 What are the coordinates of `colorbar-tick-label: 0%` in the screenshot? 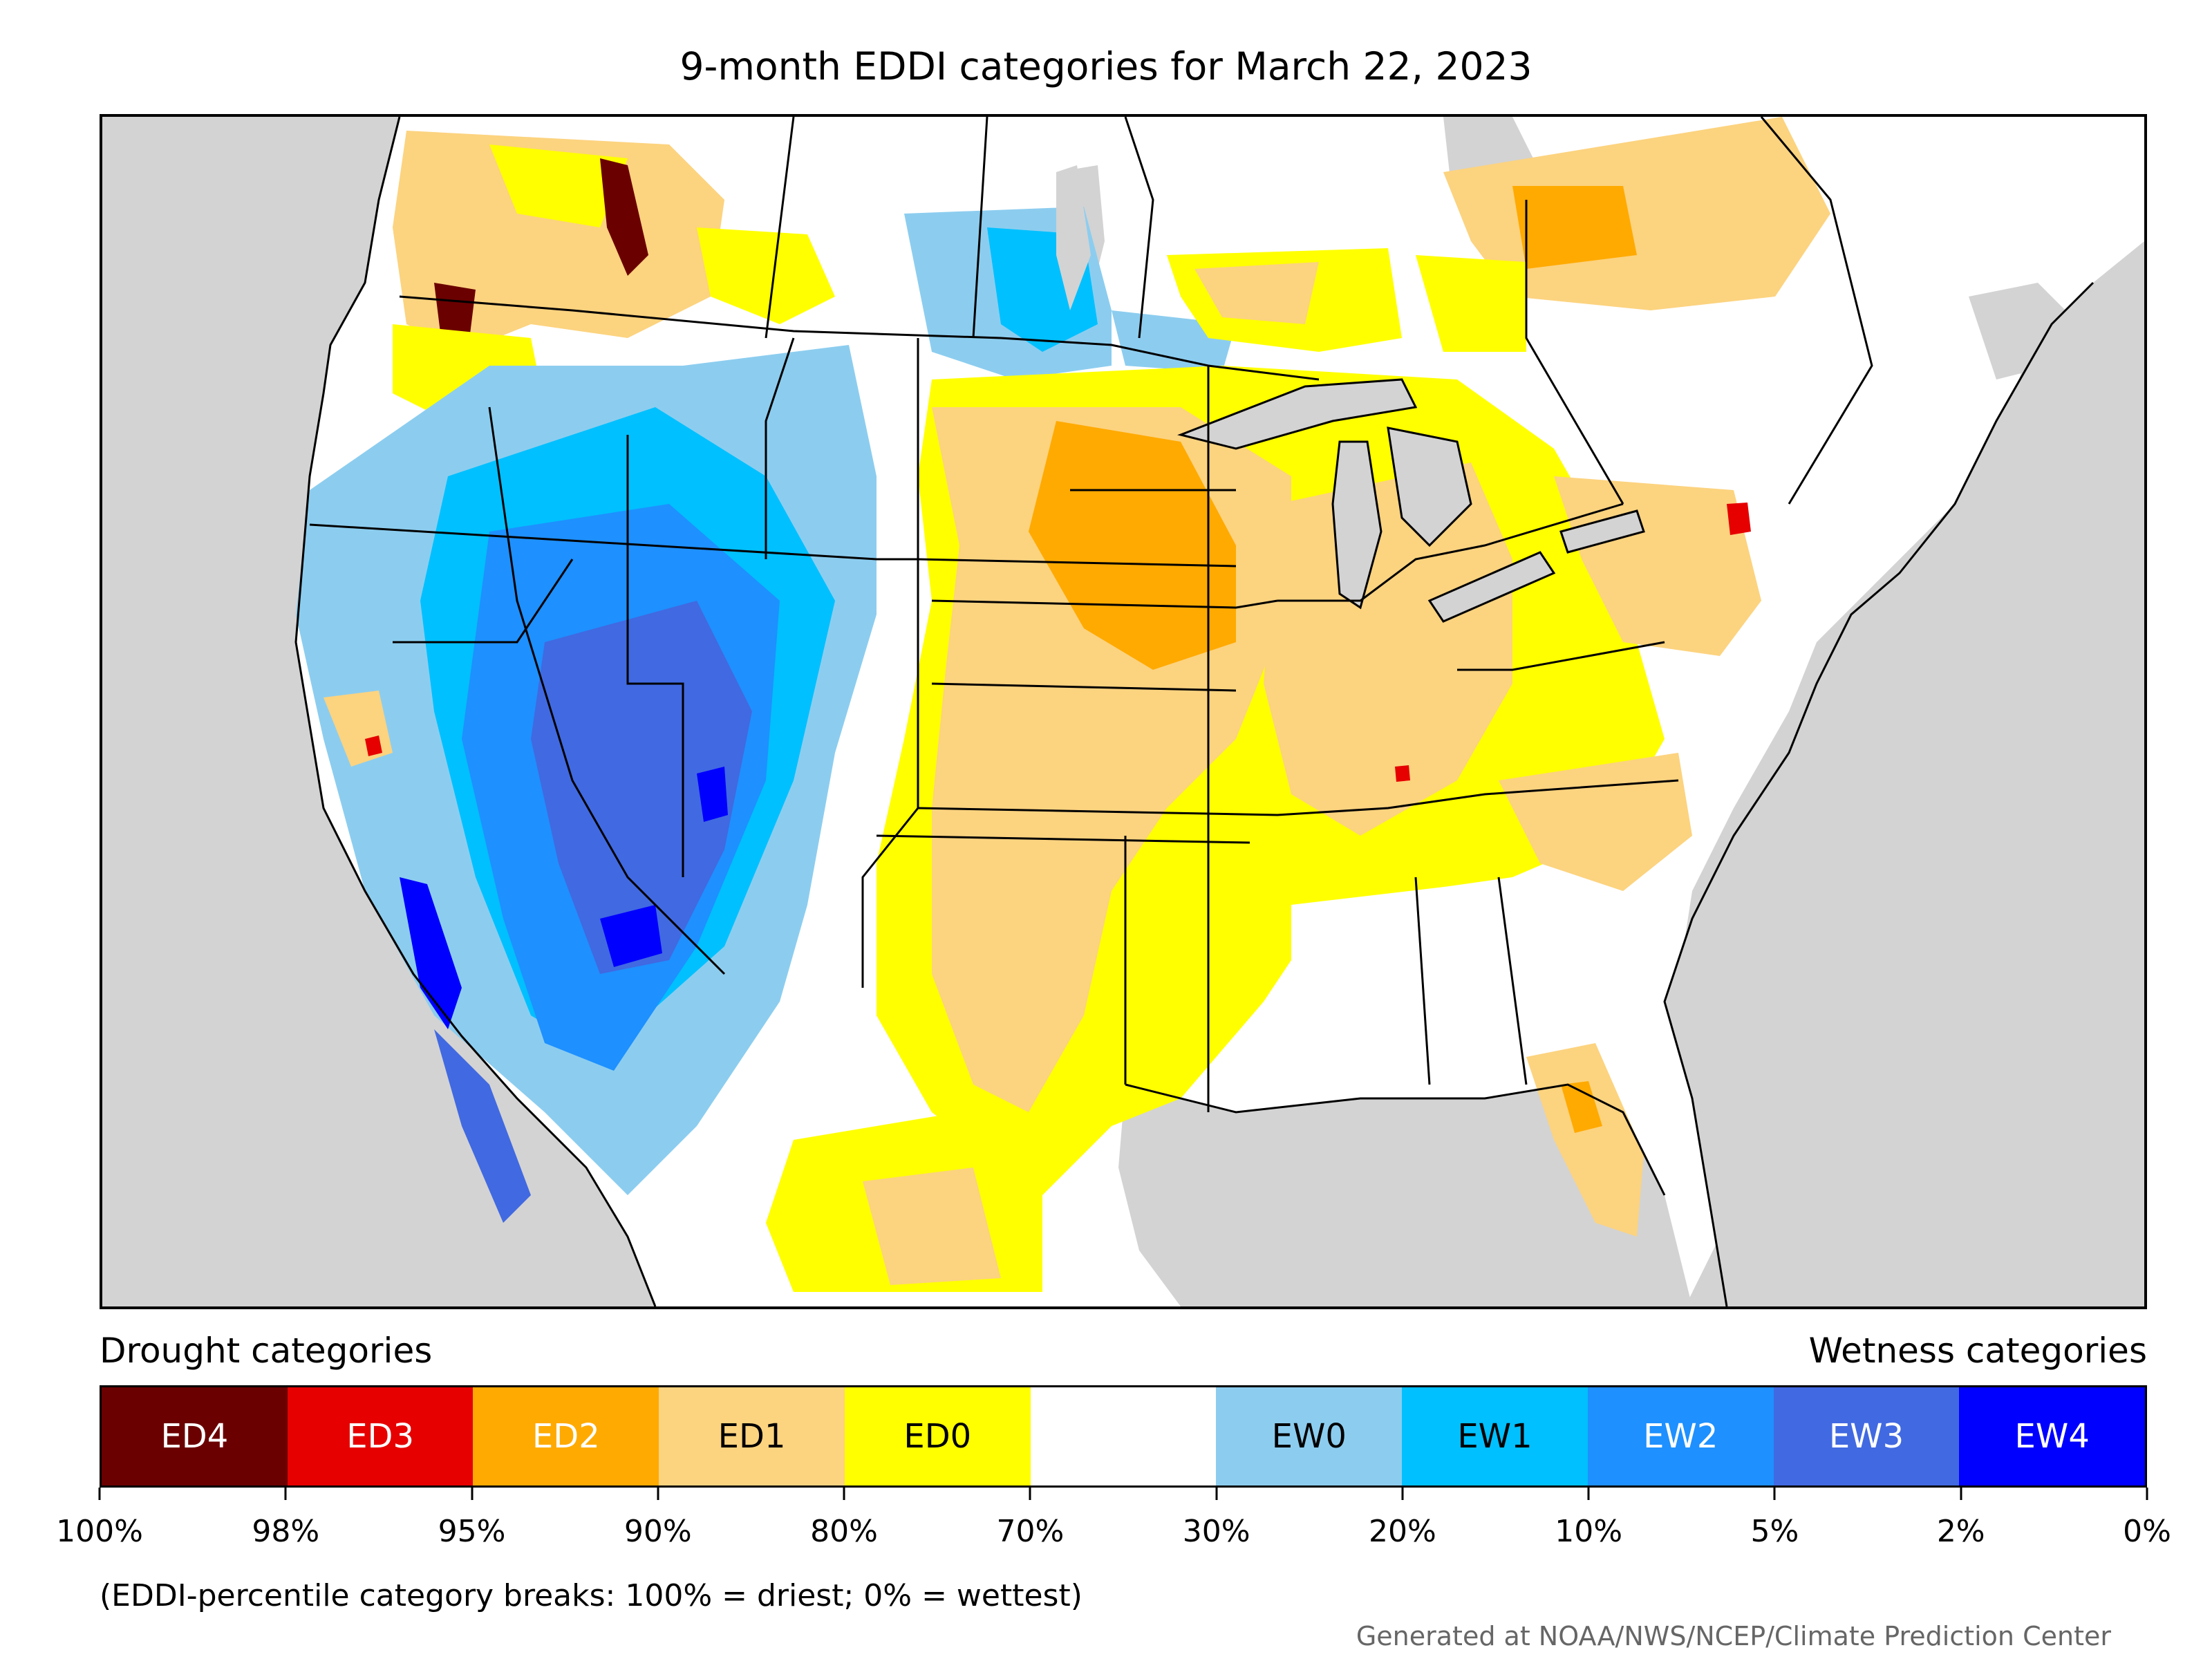 It's located at (2147, 1531).